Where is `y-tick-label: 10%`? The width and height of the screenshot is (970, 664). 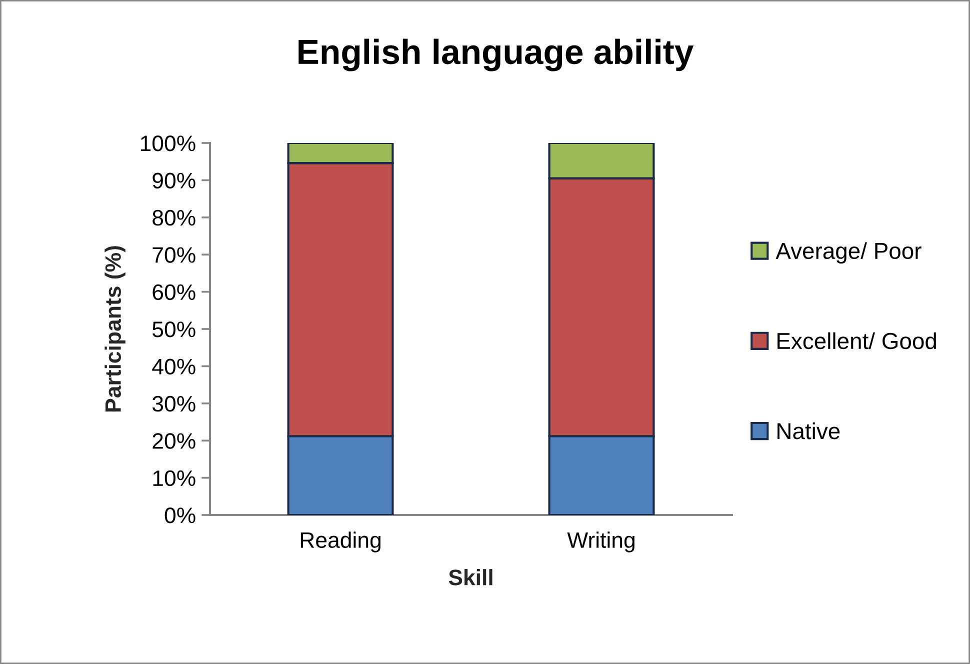
y-tick-label: 10% is located at coordinates (174, 478).